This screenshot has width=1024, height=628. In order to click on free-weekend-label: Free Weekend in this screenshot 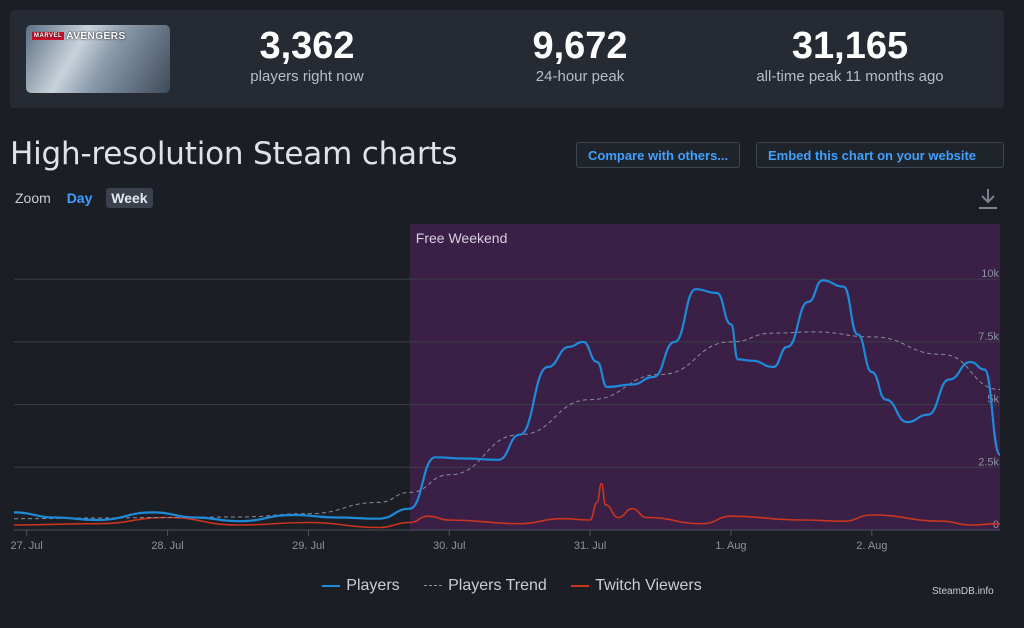, I will do `click(462, 238)`.